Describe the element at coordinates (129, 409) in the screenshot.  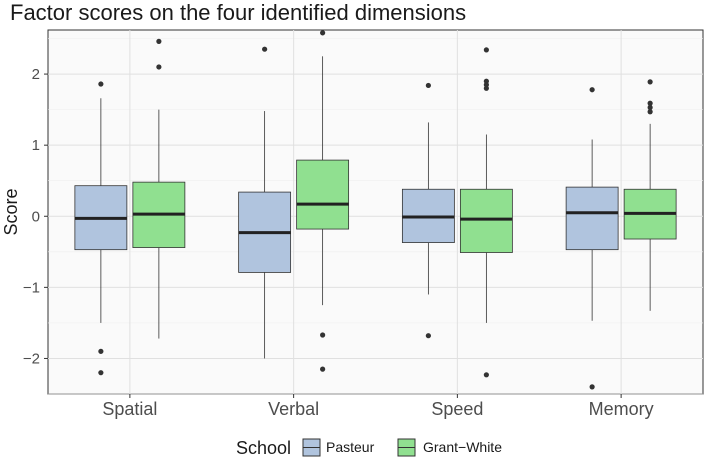
I see `x-tick-label: Spatial` at that location.